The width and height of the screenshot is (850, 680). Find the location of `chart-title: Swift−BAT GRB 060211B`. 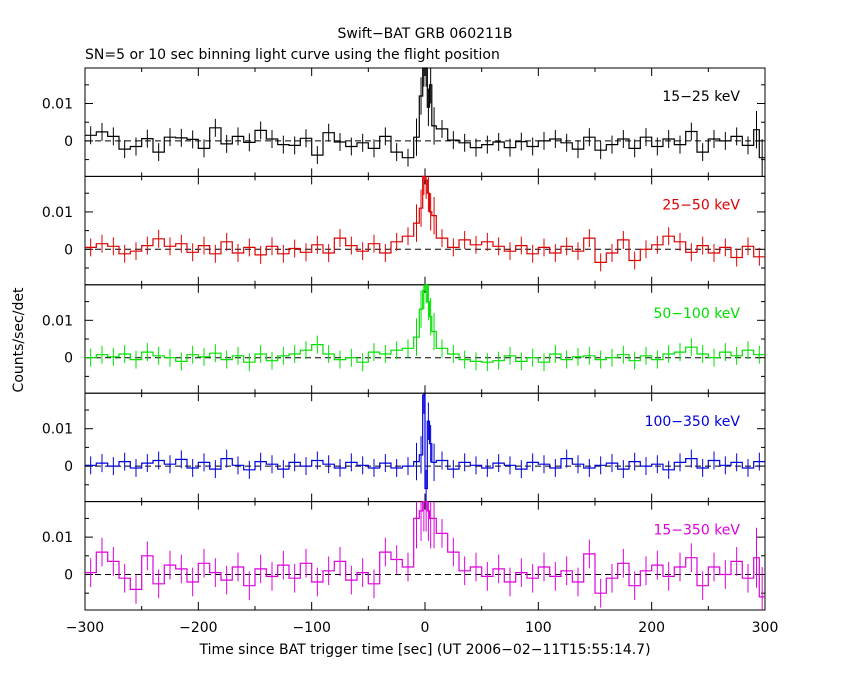

chart-title: Swift−BAT GRB 060211B is located at coordinates (425, 34).